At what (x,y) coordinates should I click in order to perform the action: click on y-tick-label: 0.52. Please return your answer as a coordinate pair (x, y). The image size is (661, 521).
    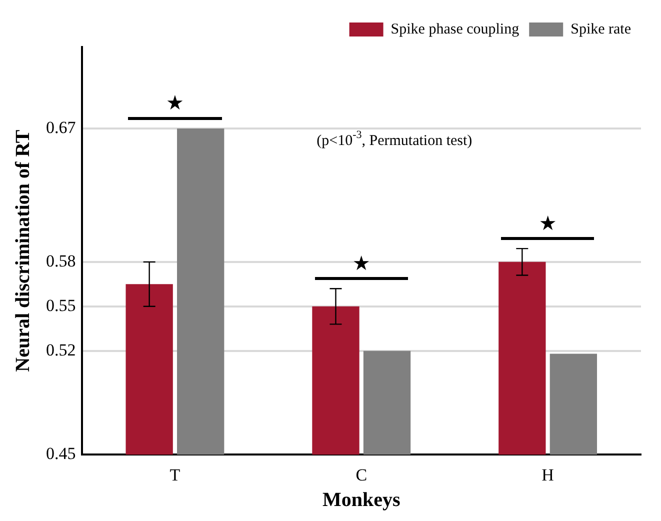
    Looking at the image, I should click on (61, 350).